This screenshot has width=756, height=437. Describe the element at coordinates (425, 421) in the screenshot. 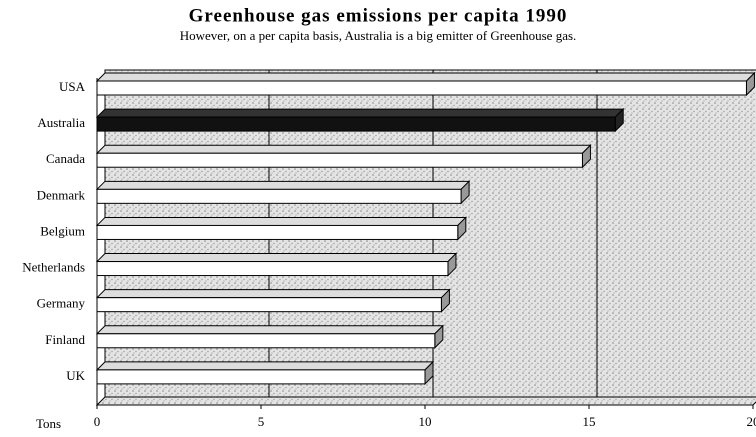

I see `x-tick-label: 10` at that location.